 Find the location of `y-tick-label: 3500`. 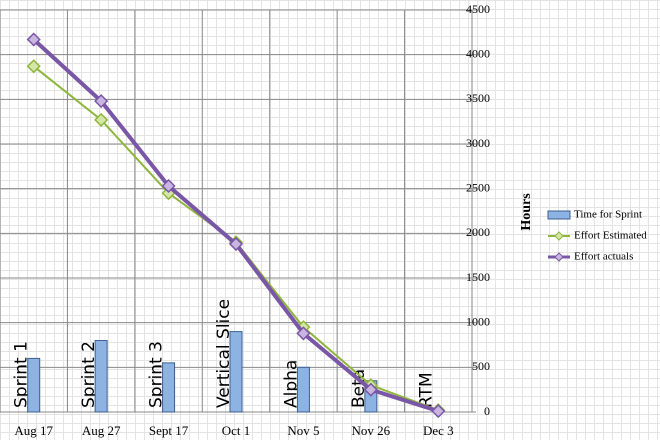

y-tick-label: 3500 is located at coordinates (478, 98).